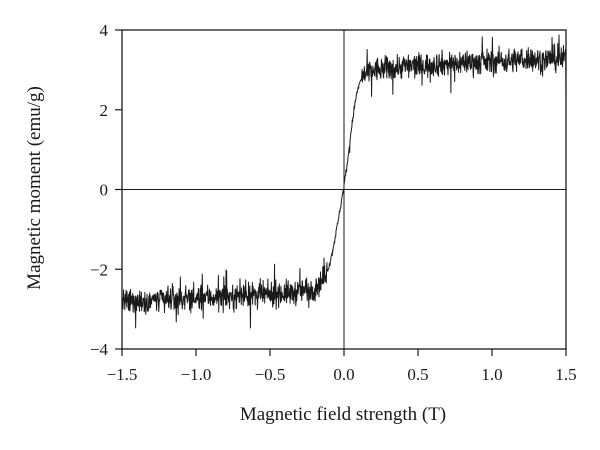  Describe the element at coordinates (34, 188) in the screenshot. I see `y-axis-title: Magnetic moment (emu/g)` at that location.